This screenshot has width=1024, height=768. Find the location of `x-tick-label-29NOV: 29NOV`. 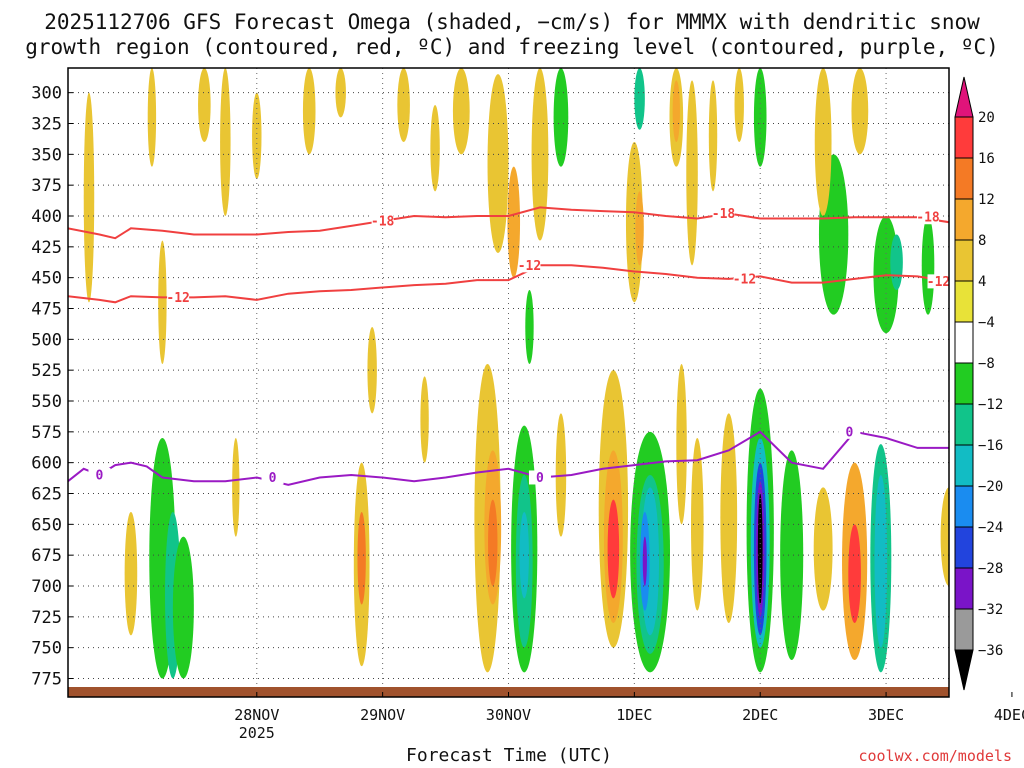

x-tick-label-29NOV: 29NOV is located at coordinates (382, 715).